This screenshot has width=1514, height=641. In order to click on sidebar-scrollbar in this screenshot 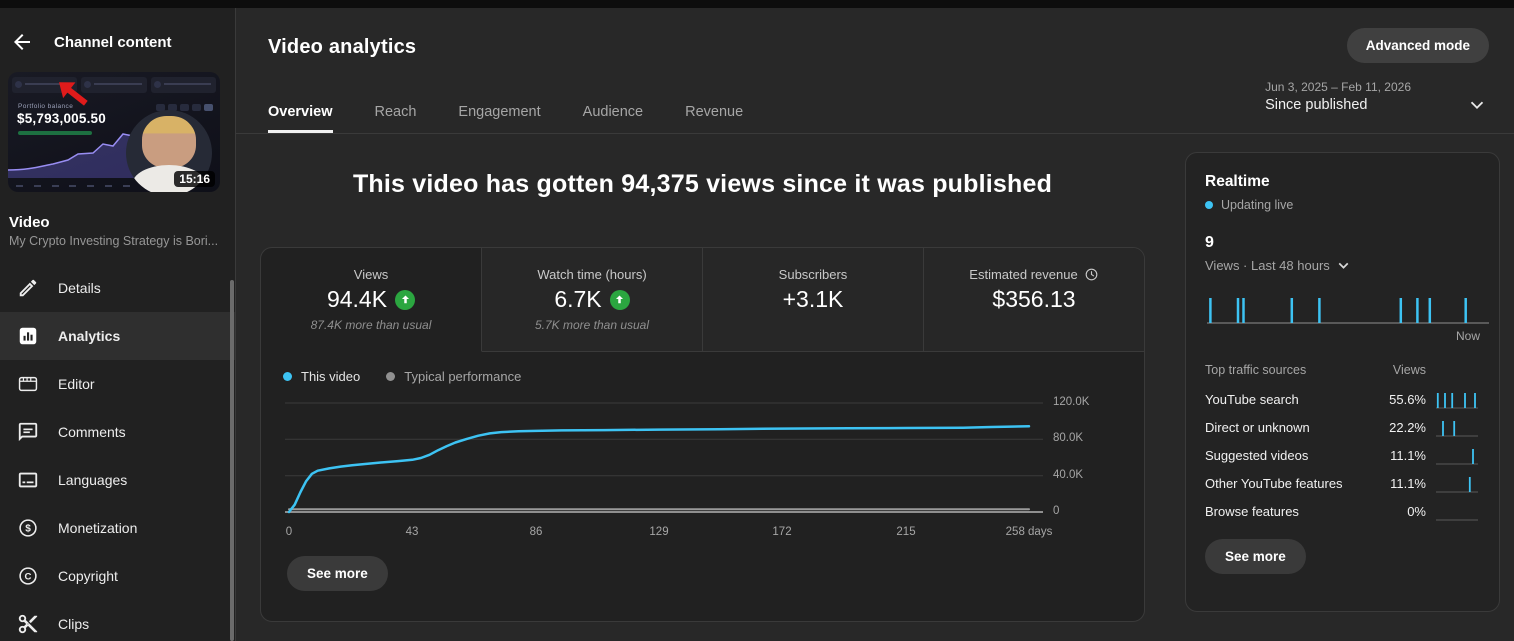, I will do `click(232, 460)`.